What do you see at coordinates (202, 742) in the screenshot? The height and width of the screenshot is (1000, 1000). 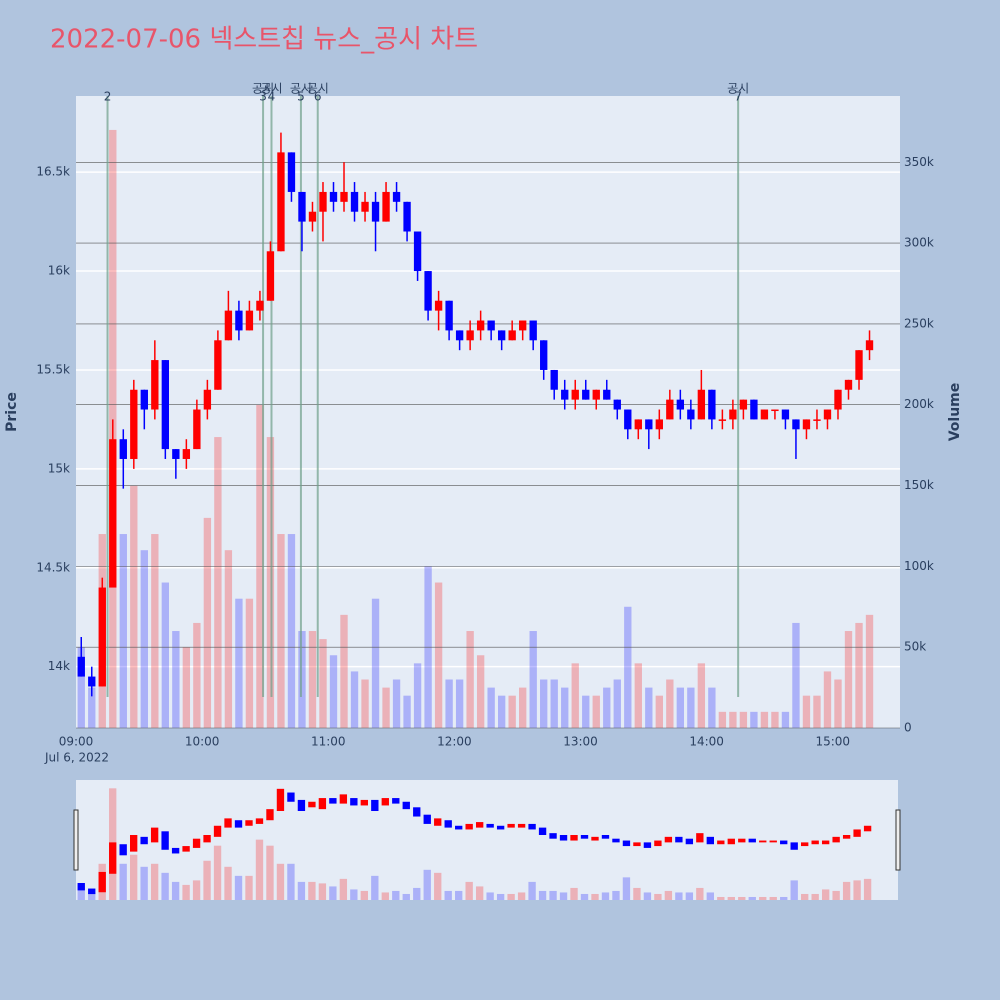 I see `x-tick-label: 10:00` at bounding box center [202, 742].